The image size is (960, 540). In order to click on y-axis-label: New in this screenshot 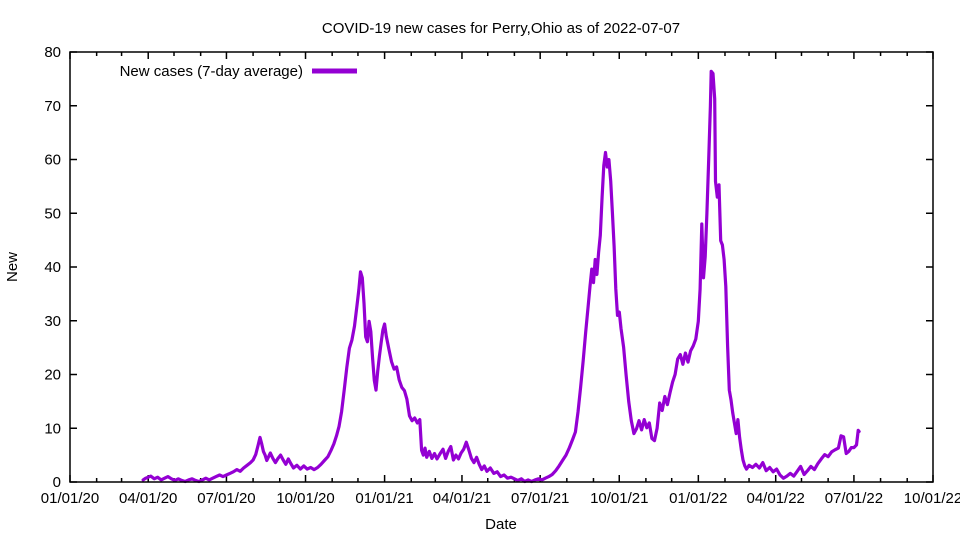, I will do `click(12, 267)`.